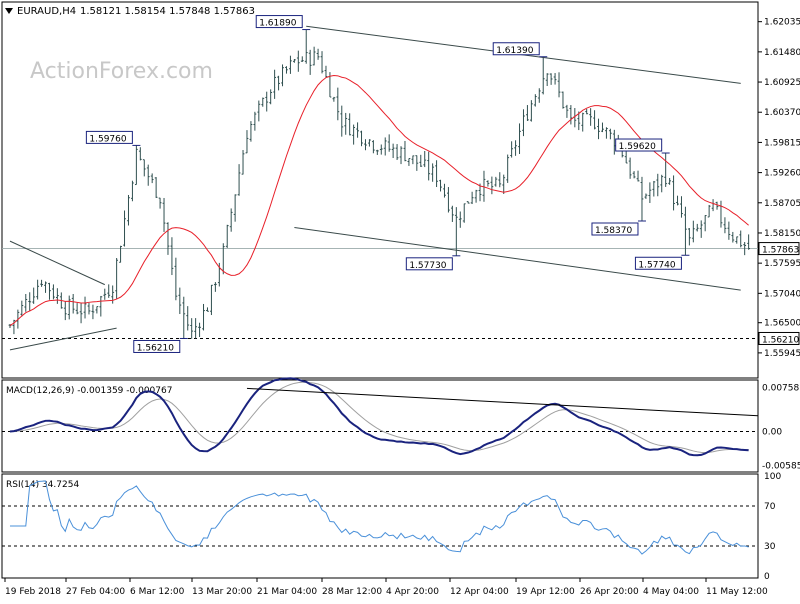 This screenshot has width=800, height=604. I want to click on rsi-tick-label: 30, so click(770, 547).